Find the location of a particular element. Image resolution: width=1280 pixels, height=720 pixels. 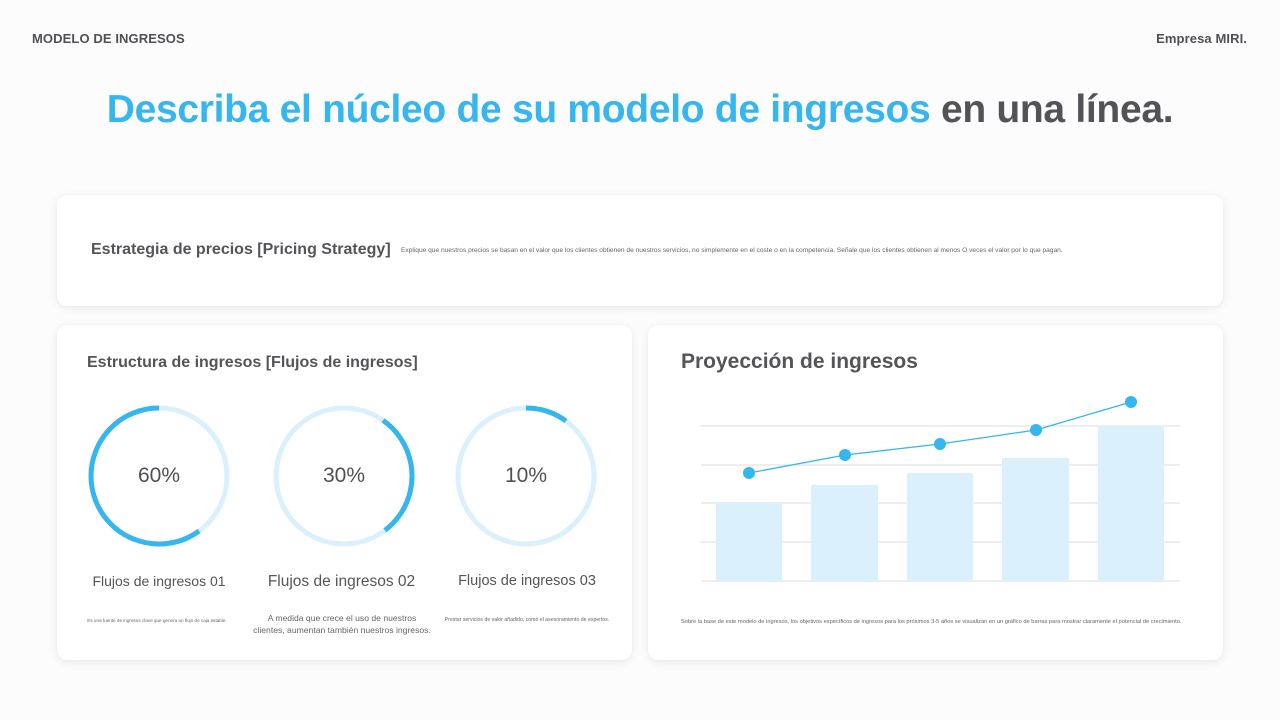

headline-rest: en una línea. is located at coordinates (1052, 109).